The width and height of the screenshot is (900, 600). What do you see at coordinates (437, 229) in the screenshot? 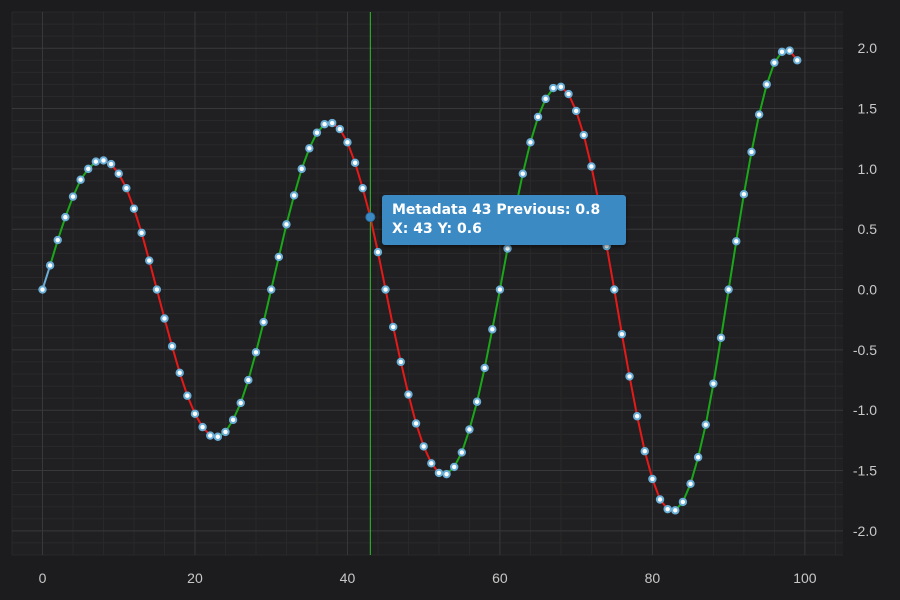
I see `tooltip-line-2: X: 43 Y: 0.6` at bounding box center [437, 229].